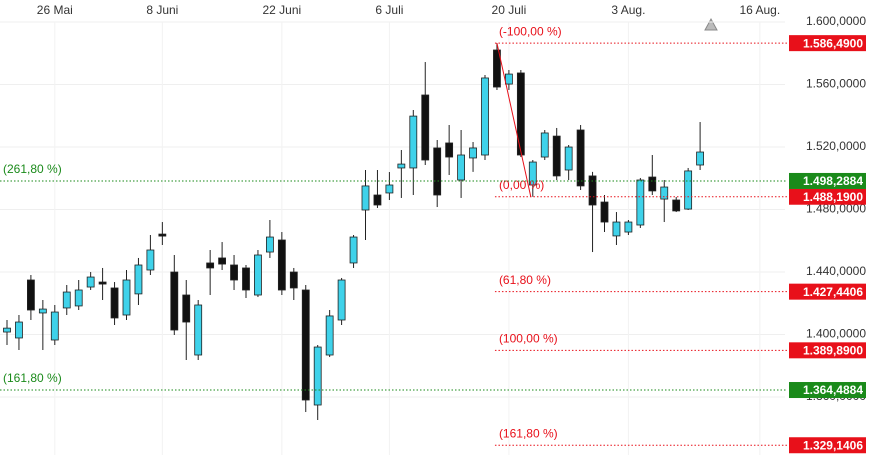 This screenshot has height=455, width=873. Describe the element at coordinates (711, 24) in the screenshot. I see `scroll-icon` at that location.